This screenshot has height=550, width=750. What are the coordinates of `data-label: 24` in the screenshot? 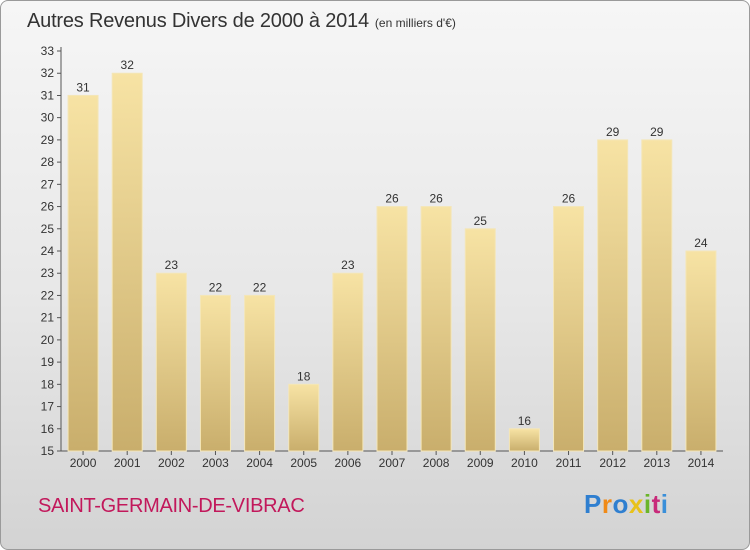 It's located at (701, 243).